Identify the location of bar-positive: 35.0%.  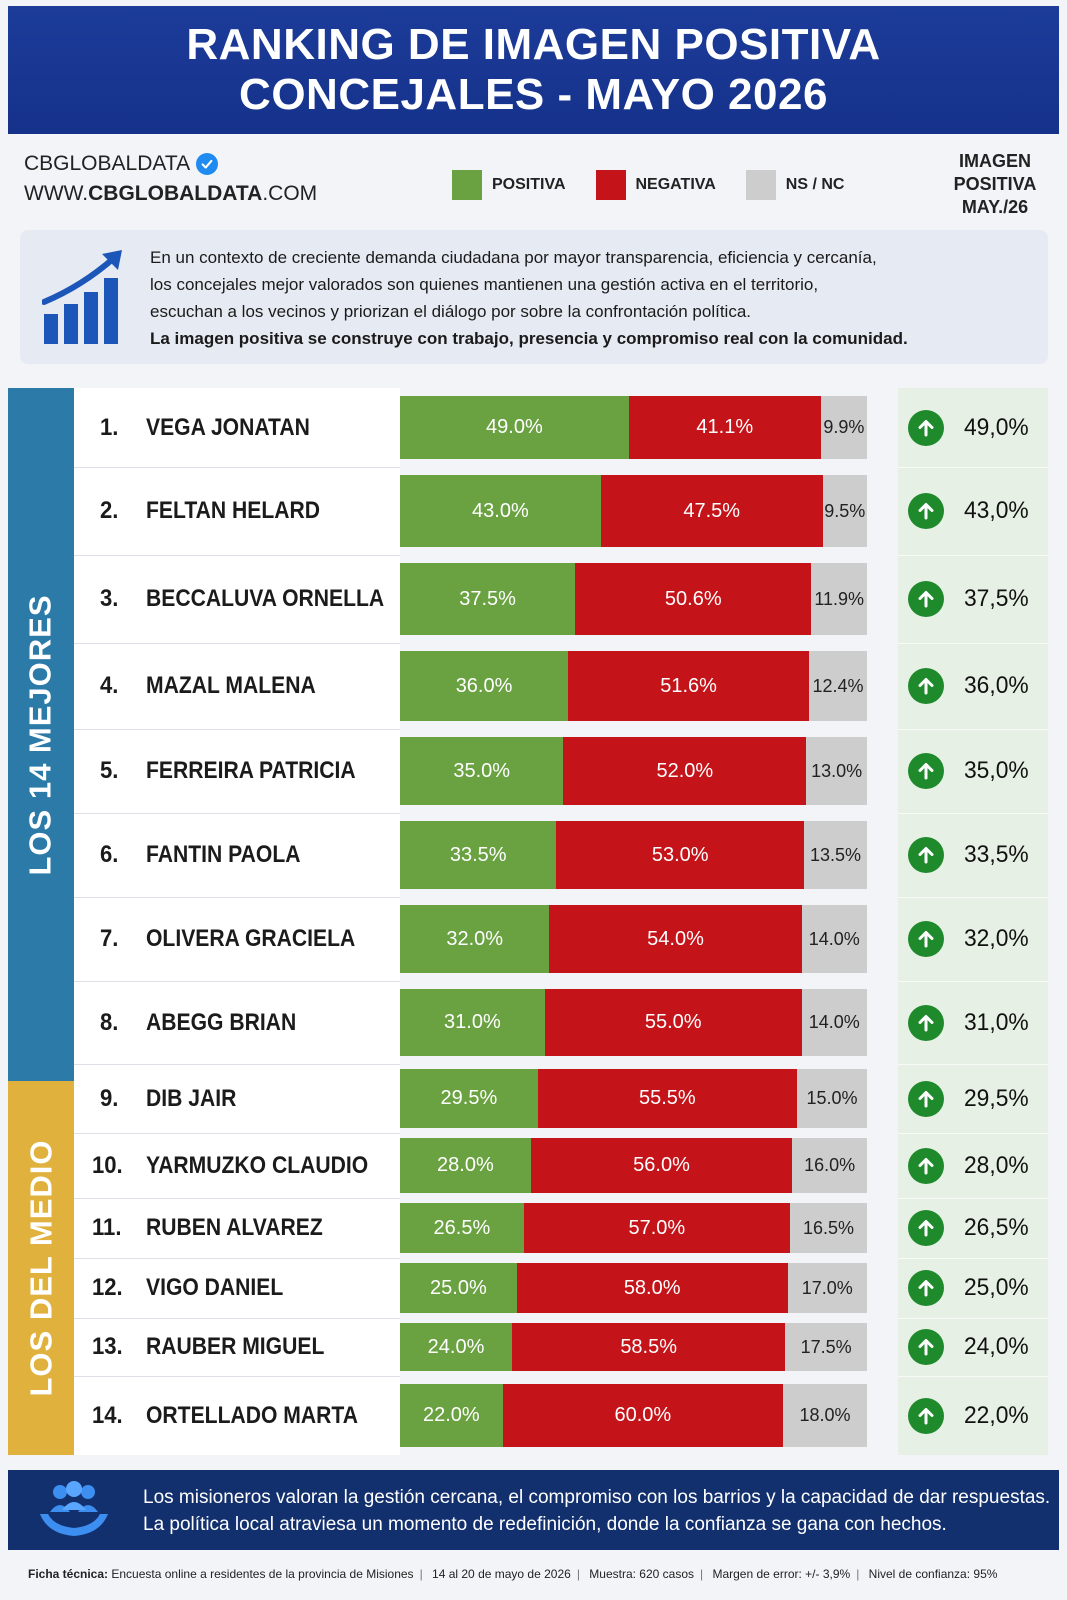
(482, 771).